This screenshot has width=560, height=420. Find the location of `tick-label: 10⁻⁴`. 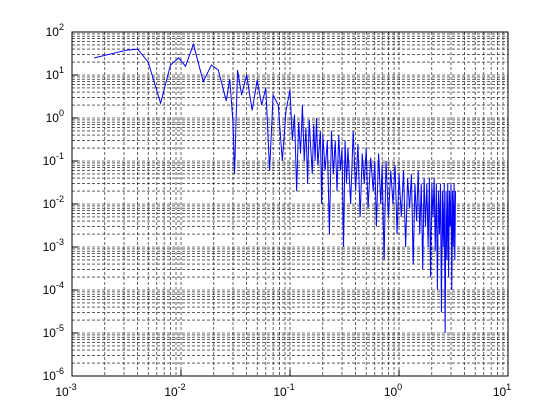

tick-label: 10⁻⁴ is located at coordinates (53, 288).